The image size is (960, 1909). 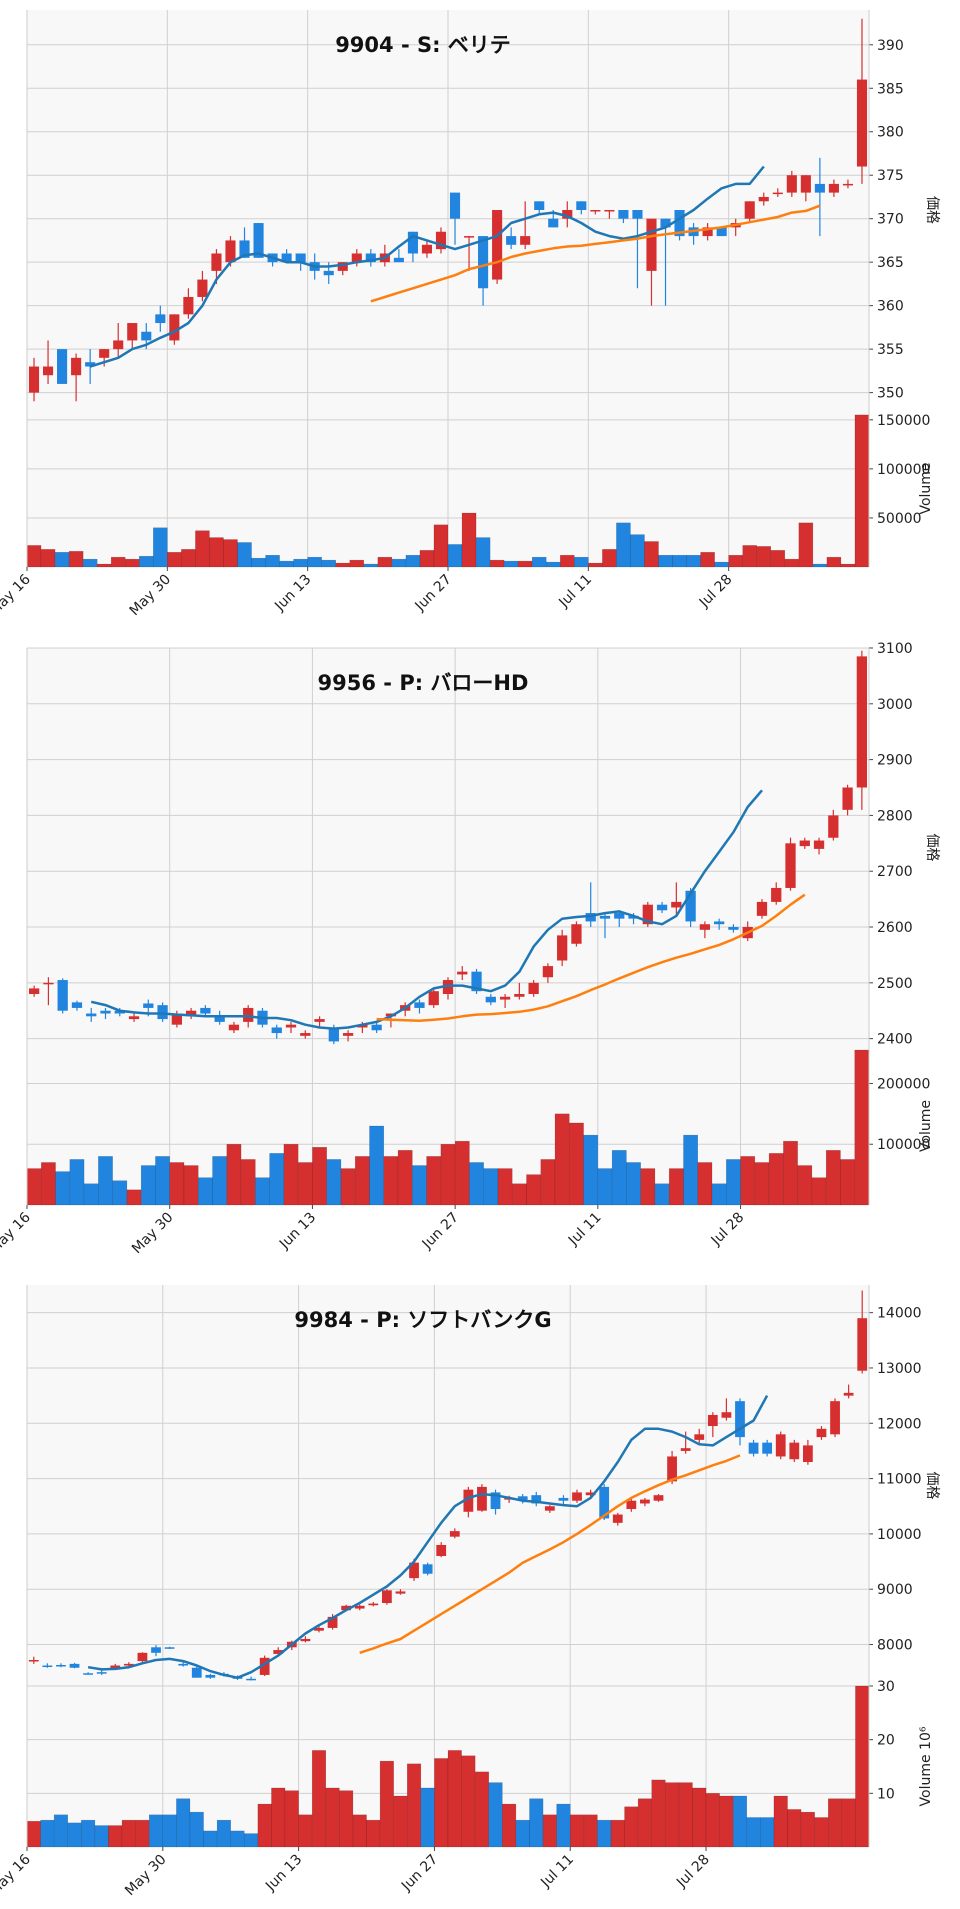 What do you see at coordinates (895, 984) in the screenshot?
I see `y-tick-label: 2500` at bounding box center [895, 984].